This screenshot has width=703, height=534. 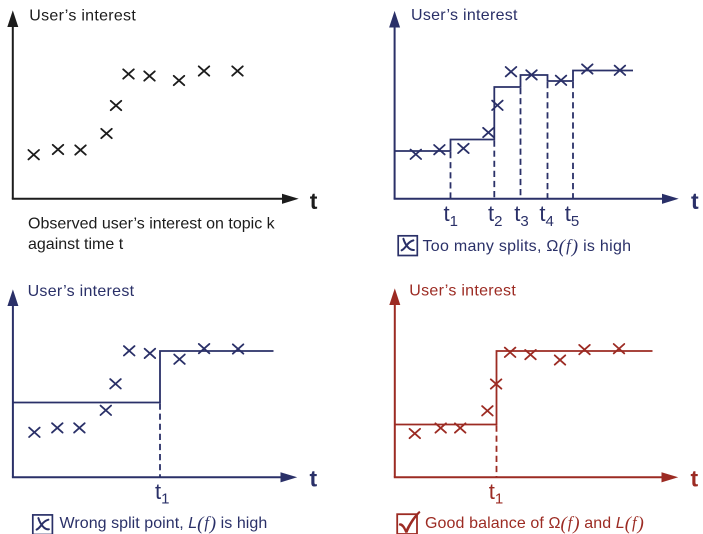 I want to click on svg-text: t2, so click(x=495, y=215).